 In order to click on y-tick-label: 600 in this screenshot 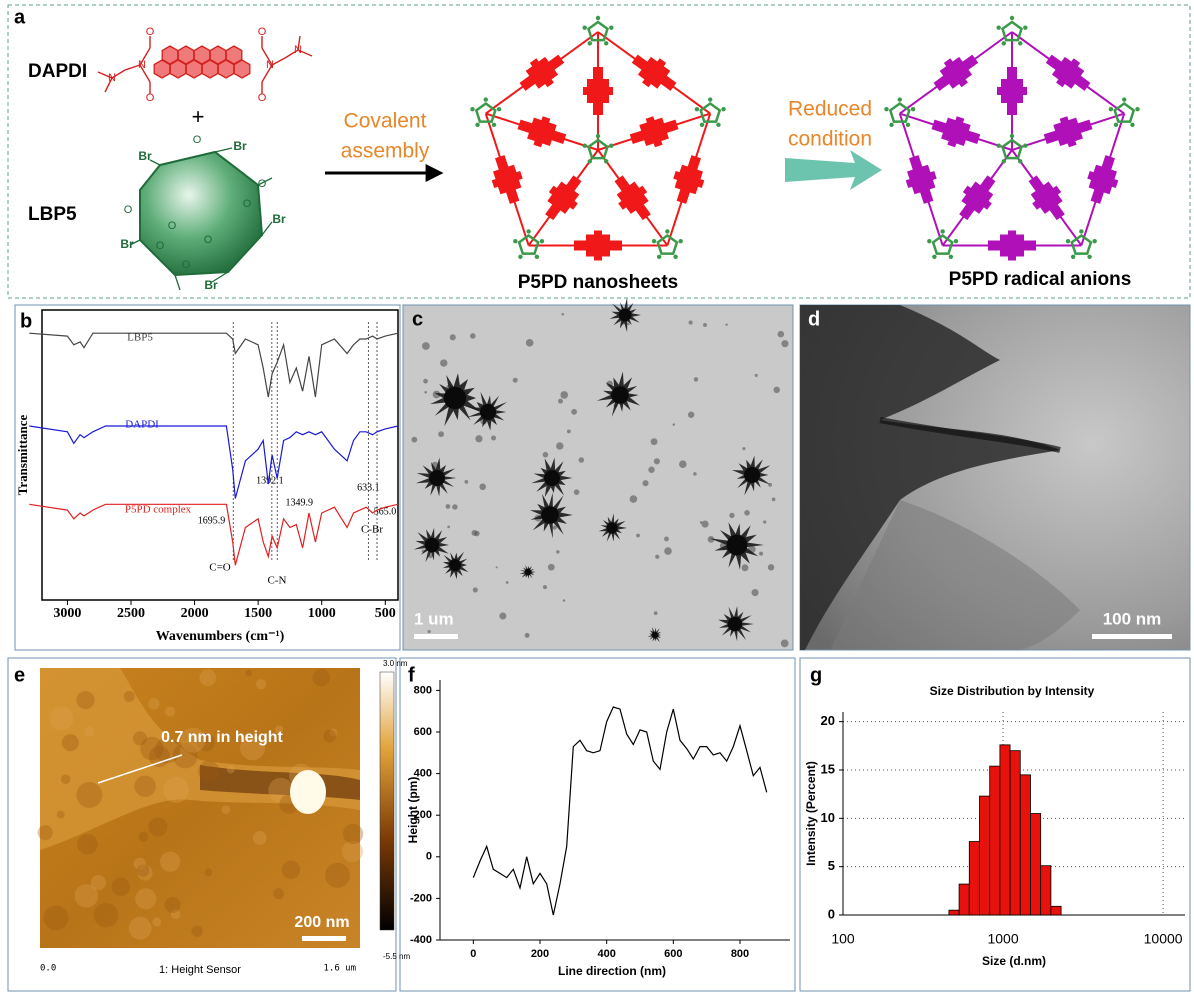, I will do `click(423, 732)`.